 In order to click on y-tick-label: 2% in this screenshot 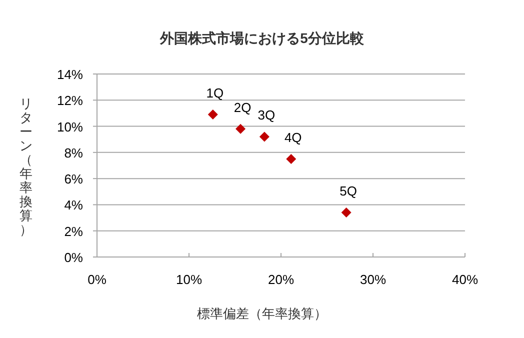, I will do `click(74, 231)`.